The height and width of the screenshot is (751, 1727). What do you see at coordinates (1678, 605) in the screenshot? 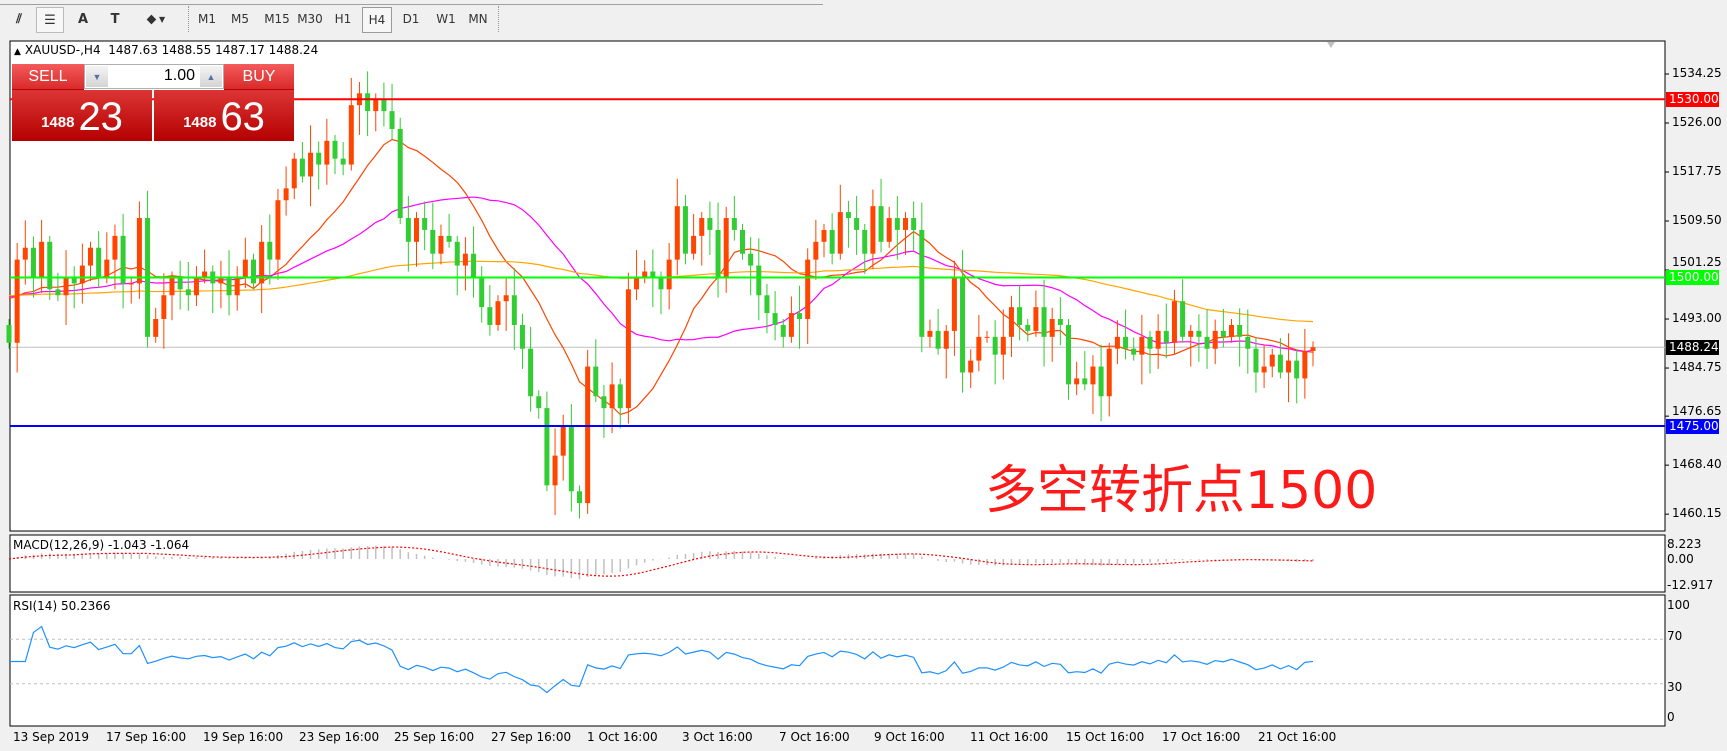
I see `rsi-tick: 100` at bounding box center [1678, 605].